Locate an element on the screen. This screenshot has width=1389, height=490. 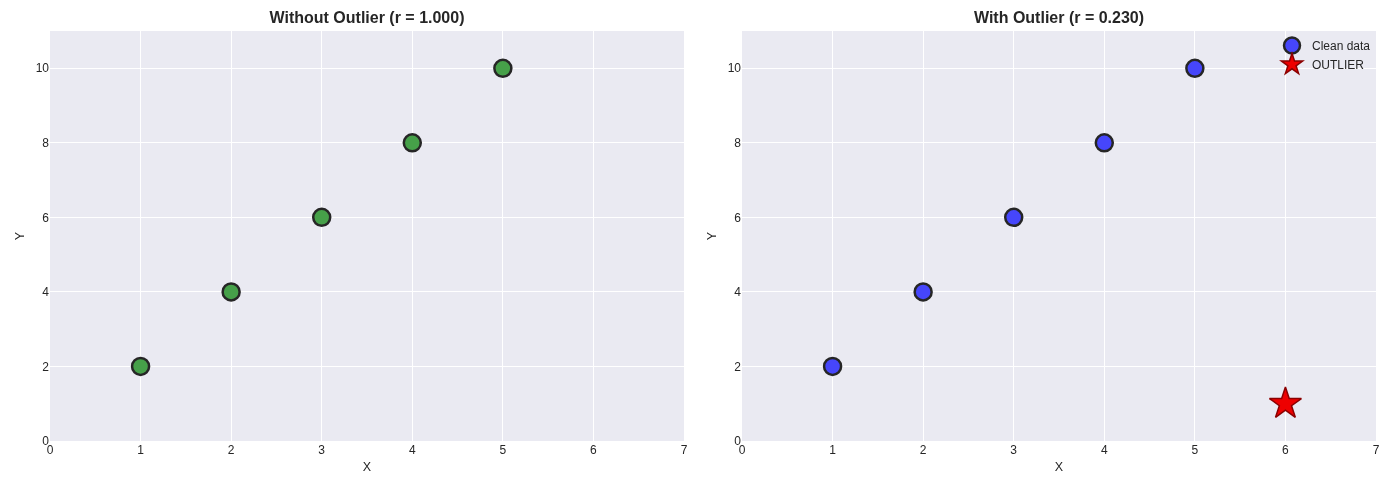
chart-title: Without Outlier (r = 1.000) is located at coordinates (367, 17).